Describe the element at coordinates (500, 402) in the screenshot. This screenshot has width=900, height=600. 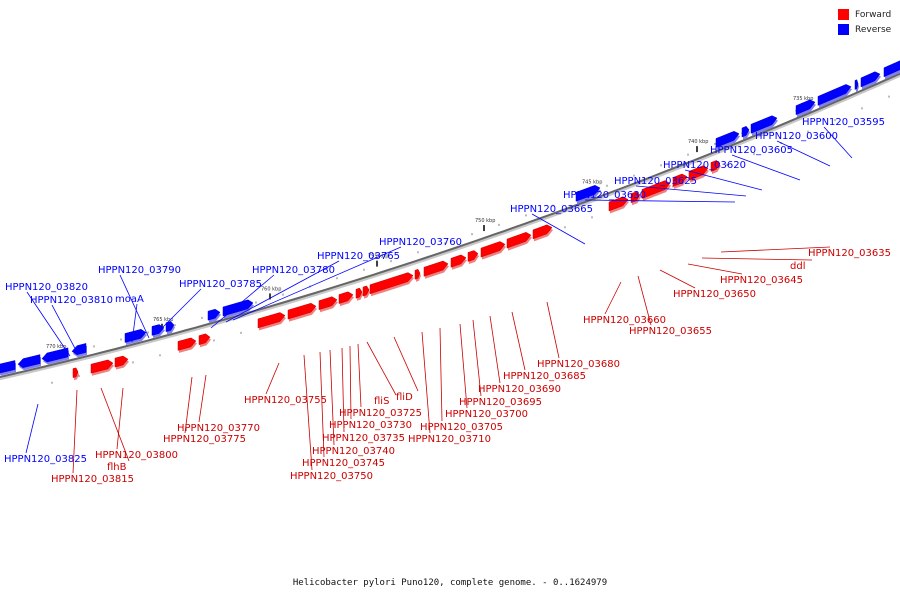
I see `gene-label: HPPN120_03695` at that location.